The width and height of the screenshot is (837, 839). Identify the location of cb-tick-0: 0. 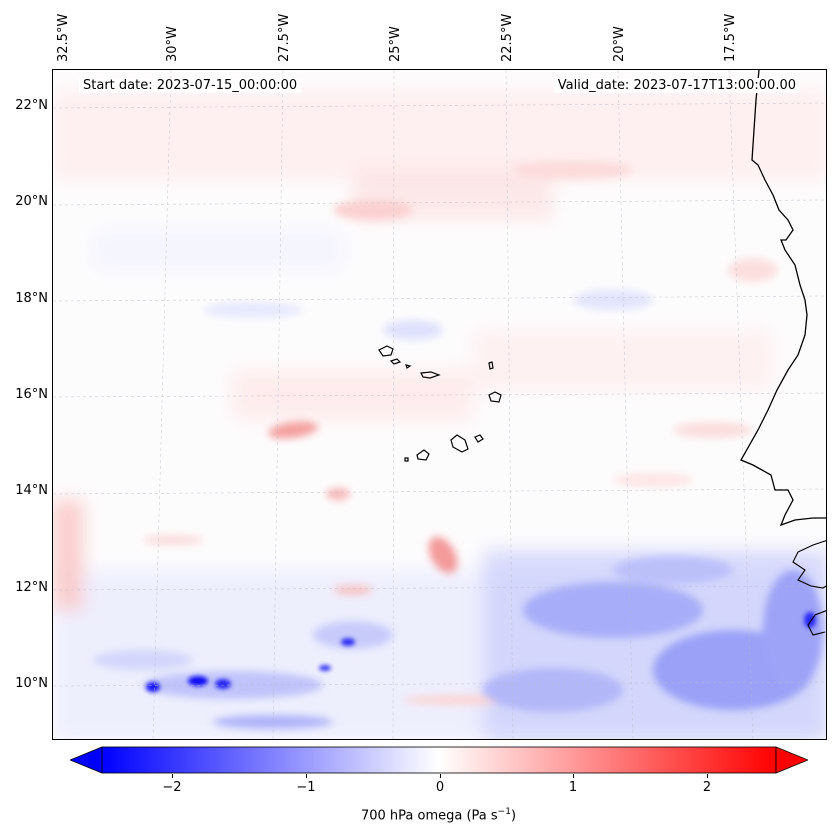
(440, 787).